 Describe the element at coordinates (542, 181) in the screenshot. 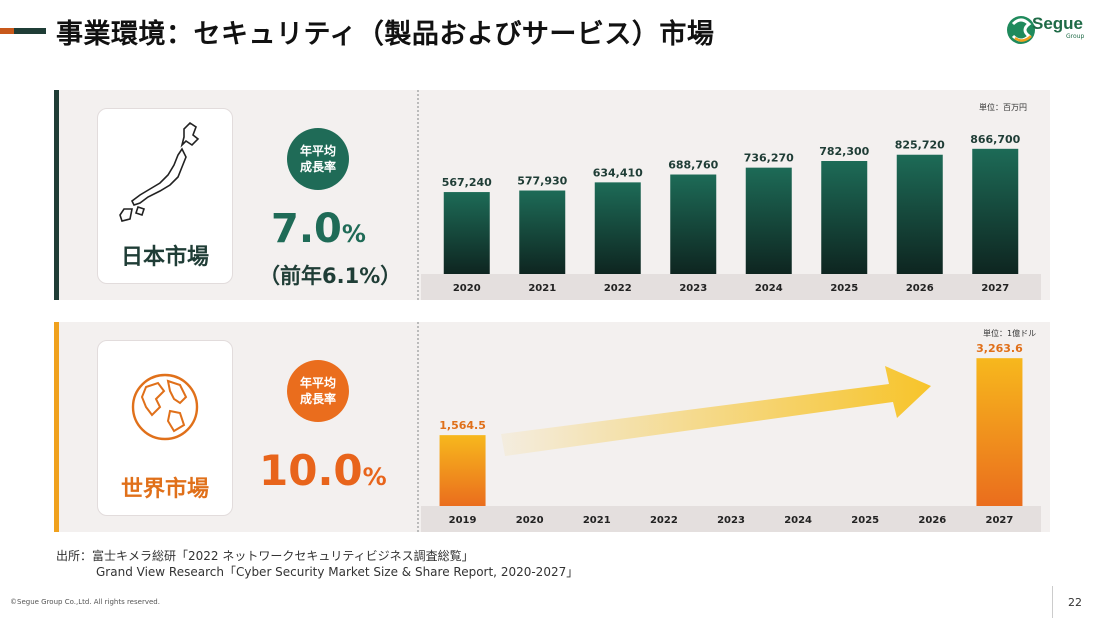

I see `data-label: 577,930` at that location.